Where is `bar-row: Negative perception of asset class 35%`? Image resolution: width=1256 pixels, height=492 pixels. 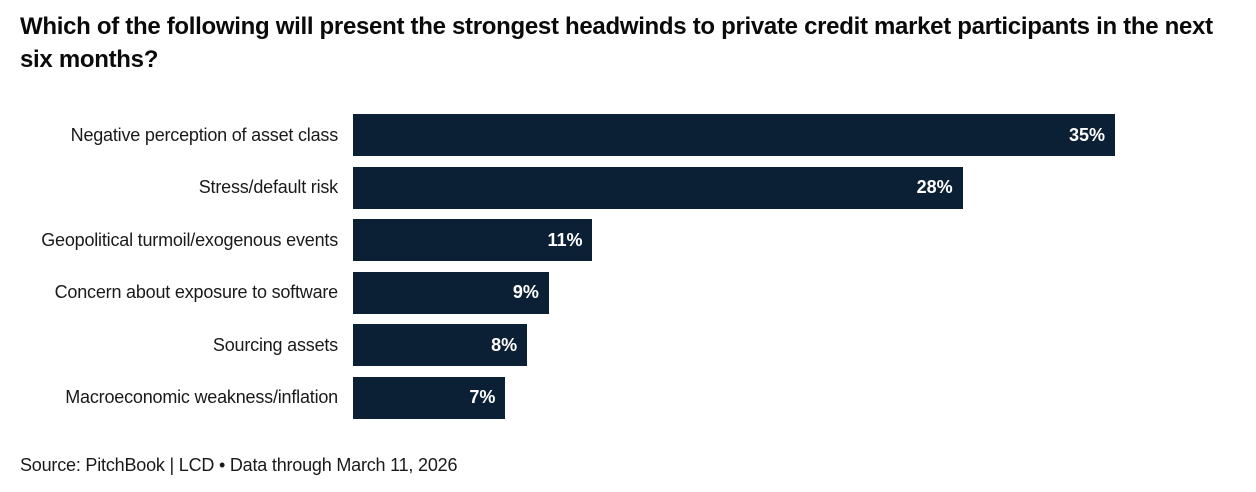
bar-row: Negative perception of asset class 35% is located at coordinates (628, 135).